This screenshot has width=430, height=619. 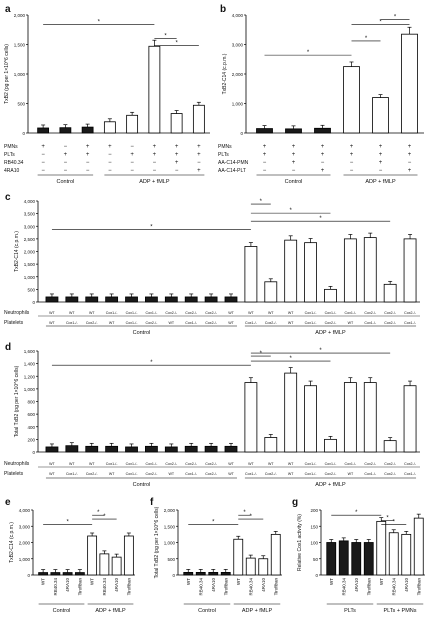 I want to click on group-label: ADP + fMLP, so click(x=330, y=485).